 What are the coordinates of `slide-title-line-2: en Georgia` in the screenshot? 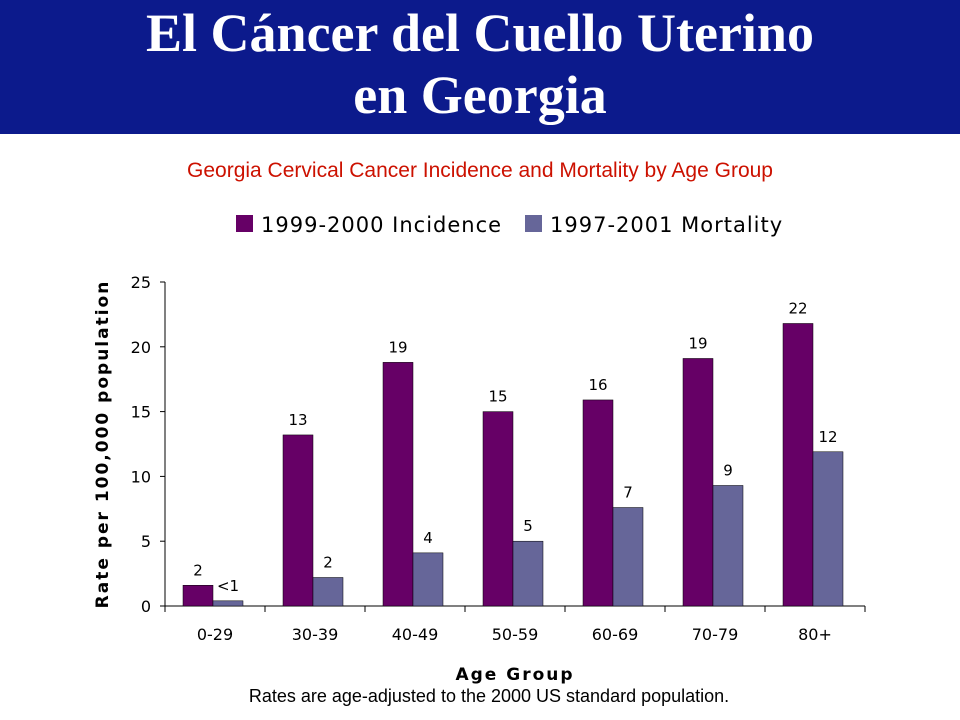 It's located at (480, 95).